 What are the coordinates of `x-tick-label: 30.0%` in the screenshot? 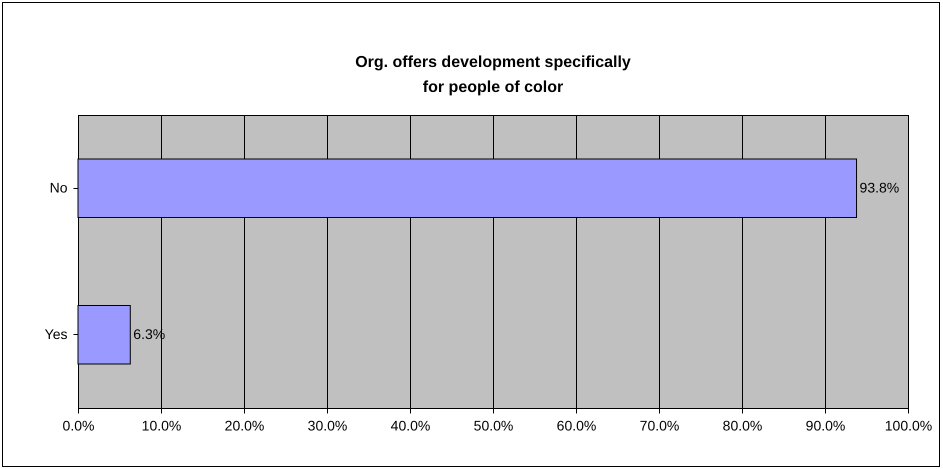 It's located at (328, 426).